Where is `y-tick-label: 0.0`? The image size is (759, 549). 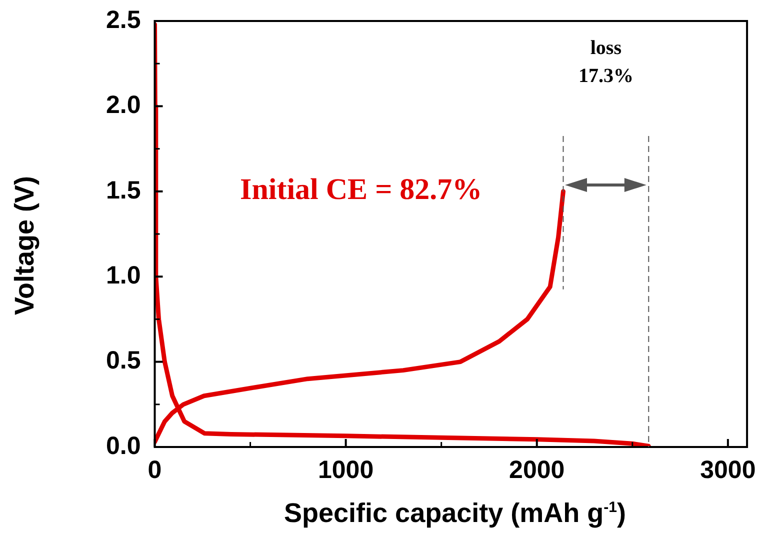 y-tick-label: 0.0 is located at coordinates (123, 446).